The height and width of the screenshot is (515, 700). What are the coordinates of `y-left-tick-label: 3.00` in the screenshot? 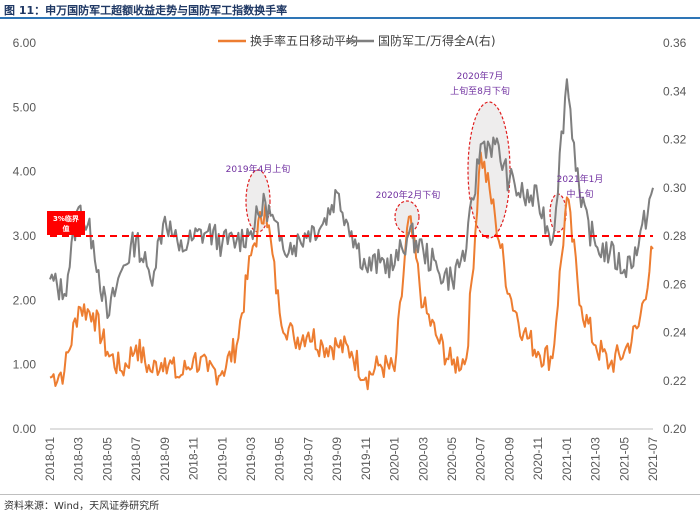 It's located at (25, 236).